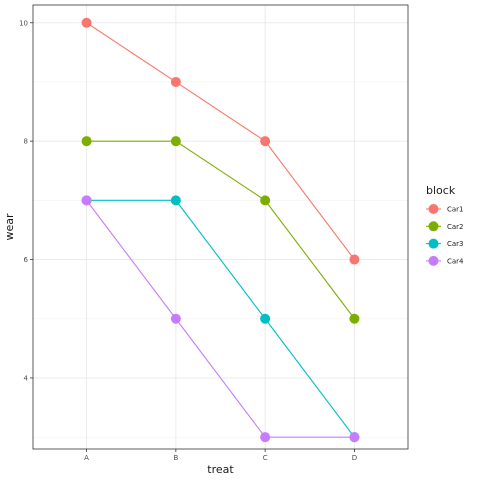  I want to click on x-axis-title: treat, so click(220, 469).